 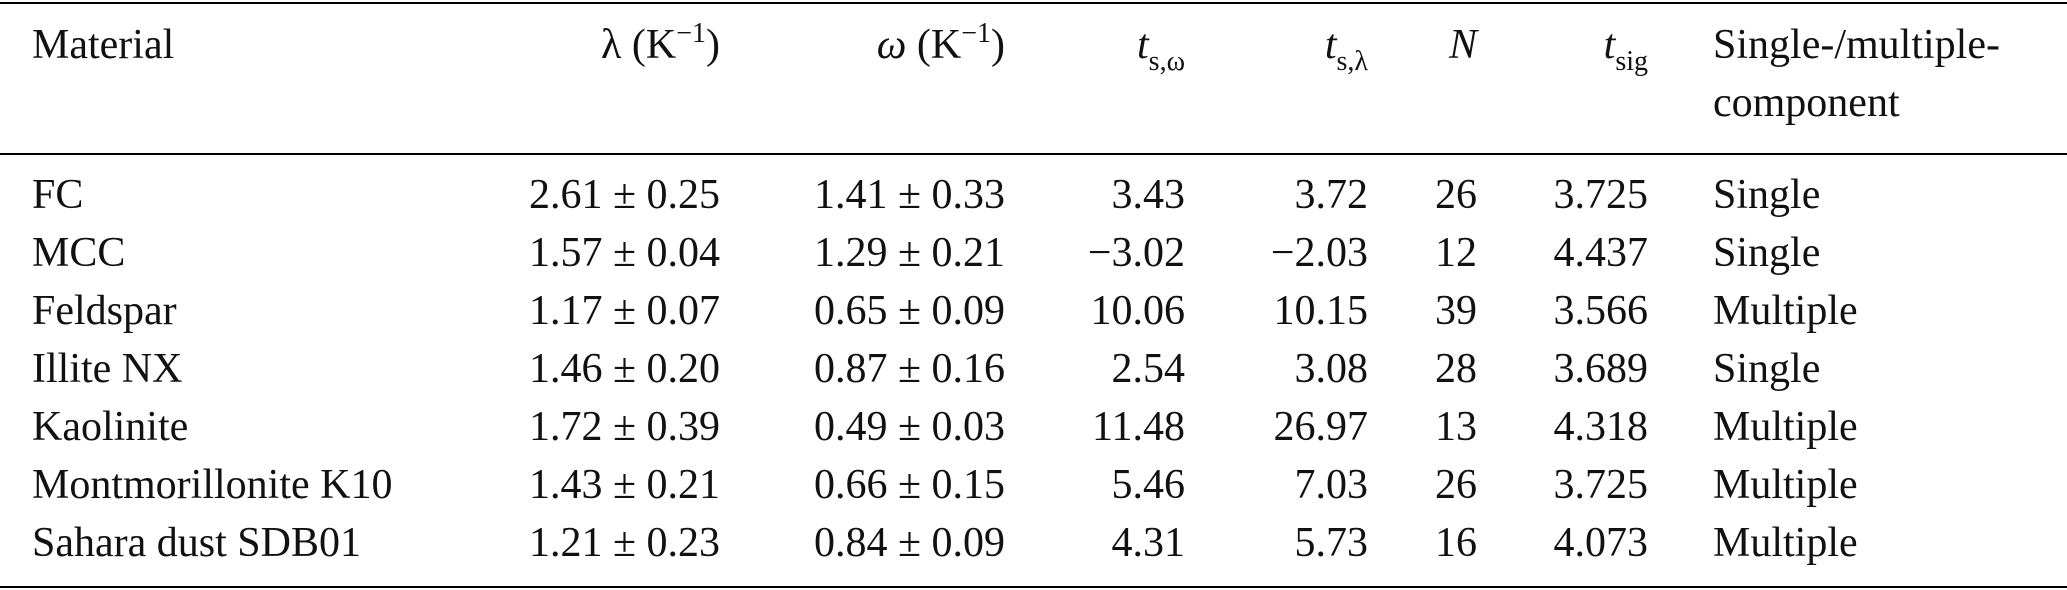 I want to click on cell-tsig: 4.073, so click(x=1601, y=543).